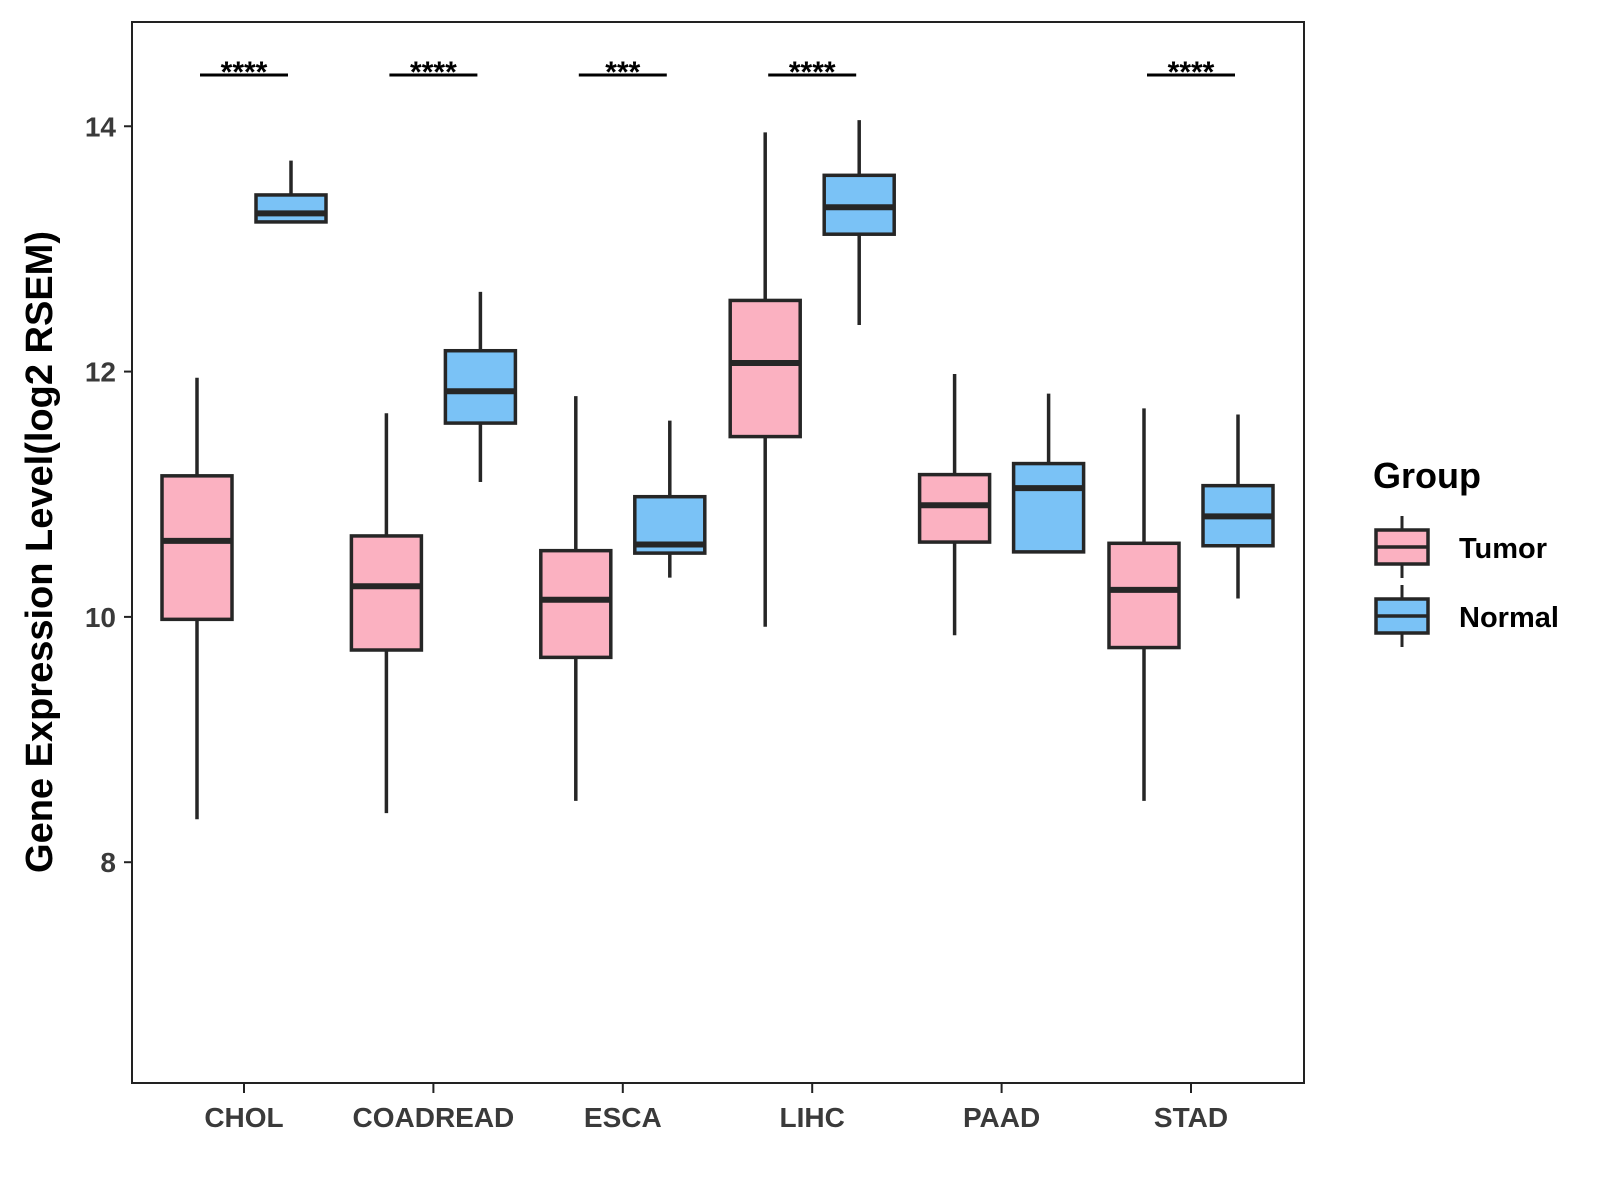 Image resolution: width=1600 pixels, height=1200 pixels. I want to click on legend-item-tumor: Tumor, so click(1460, 547).